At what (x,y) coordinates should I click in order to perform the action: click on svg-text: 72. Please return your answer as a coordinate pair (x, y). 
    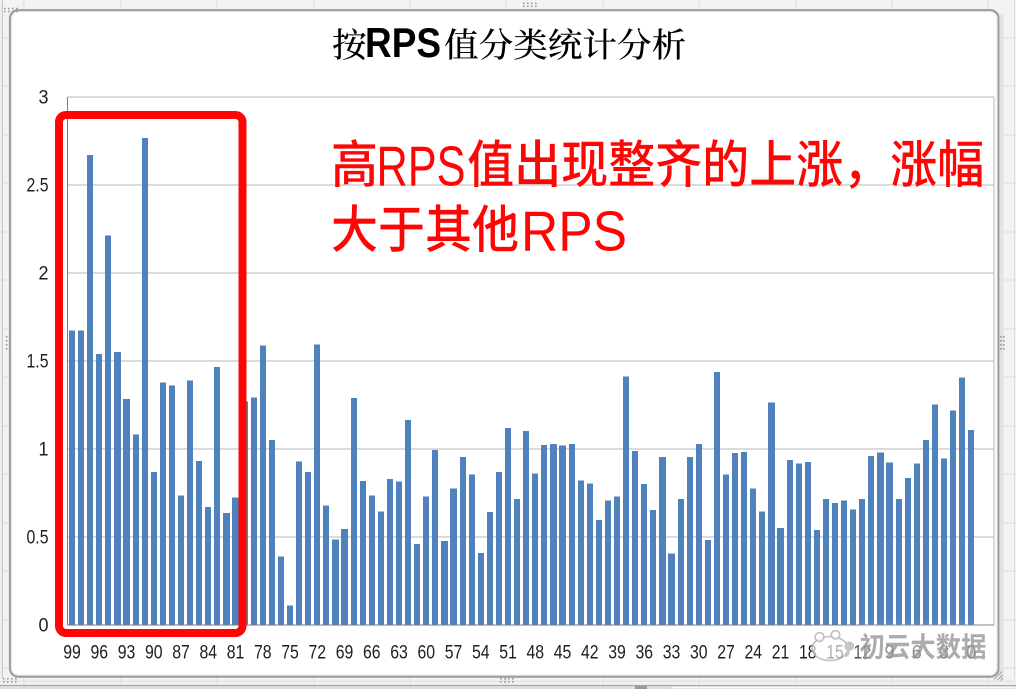
    Looking at the image, I should click on (318, 653).